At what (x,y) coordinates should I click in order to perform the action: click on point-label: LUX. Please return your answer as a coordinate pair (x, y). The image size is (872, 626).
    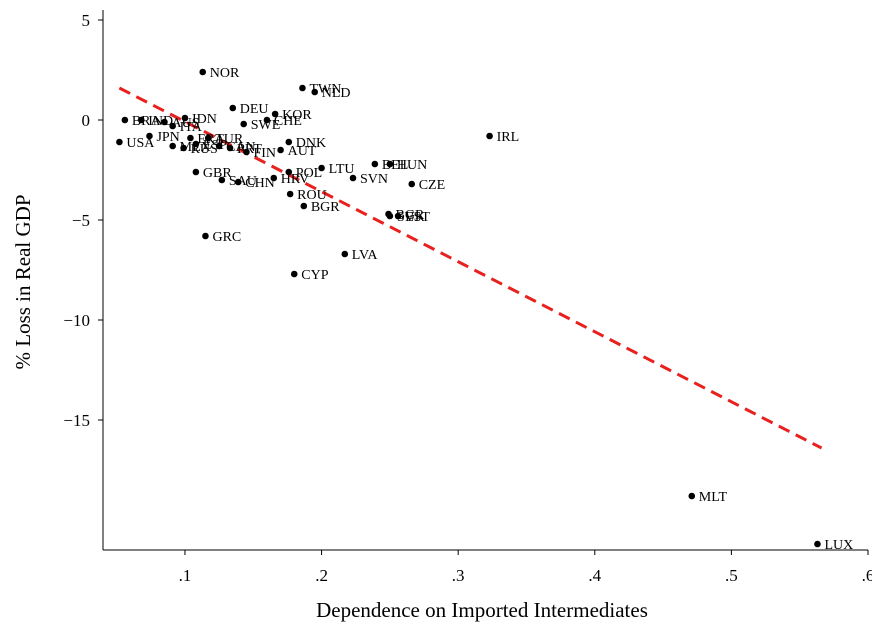
    Looking at the image, I should click on (838, 545).